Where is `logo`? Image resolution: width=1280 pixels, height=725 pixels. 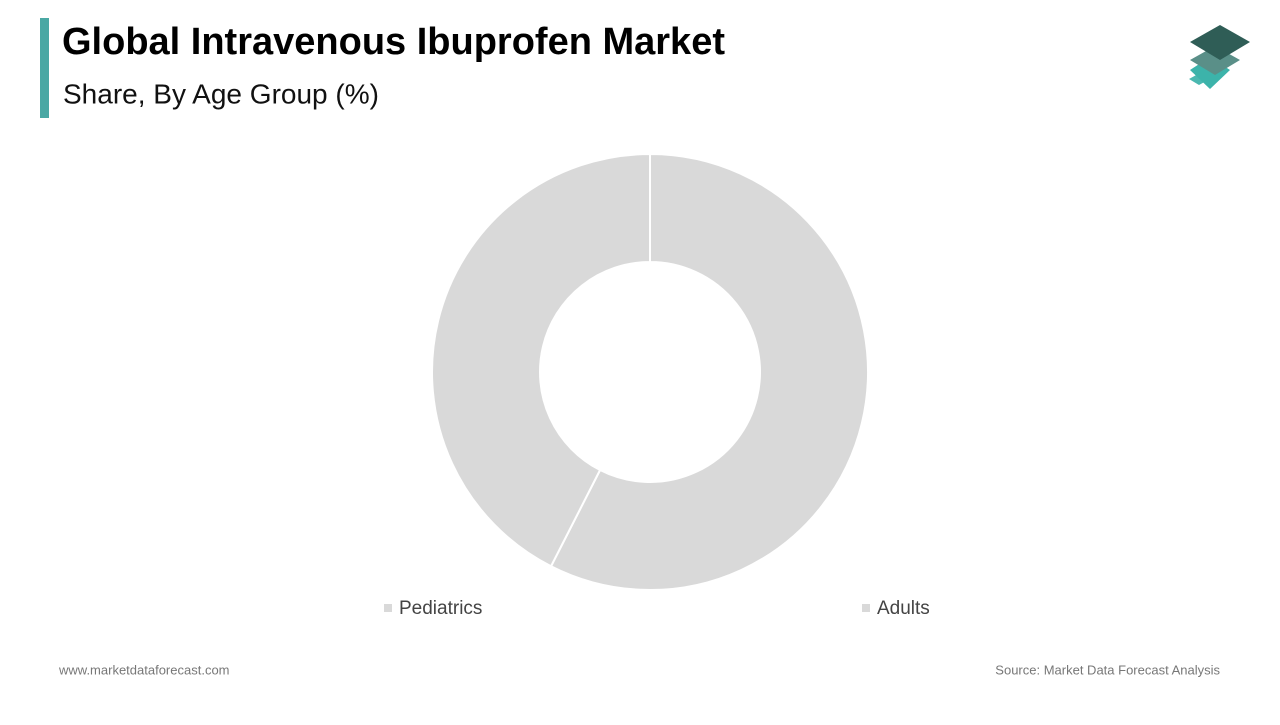
logo is located at coordinates (1219, 57).